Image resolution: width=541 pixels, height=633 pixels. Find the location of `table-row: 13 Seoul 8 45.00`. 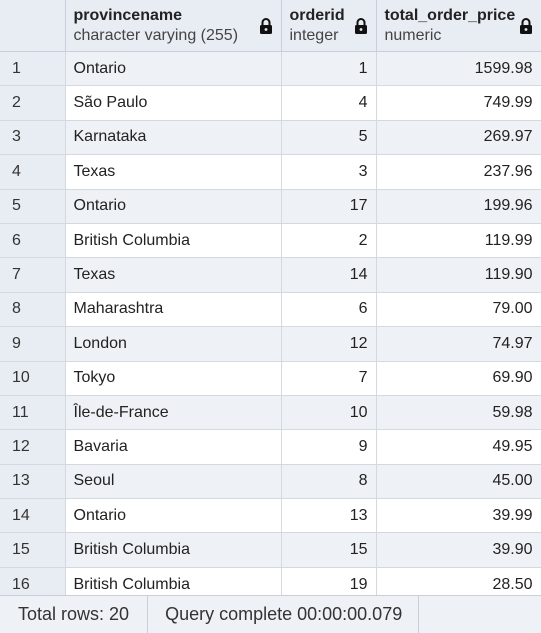

table-row: 13 Seoul 8 45.00 is located at coordinates (270, 482).